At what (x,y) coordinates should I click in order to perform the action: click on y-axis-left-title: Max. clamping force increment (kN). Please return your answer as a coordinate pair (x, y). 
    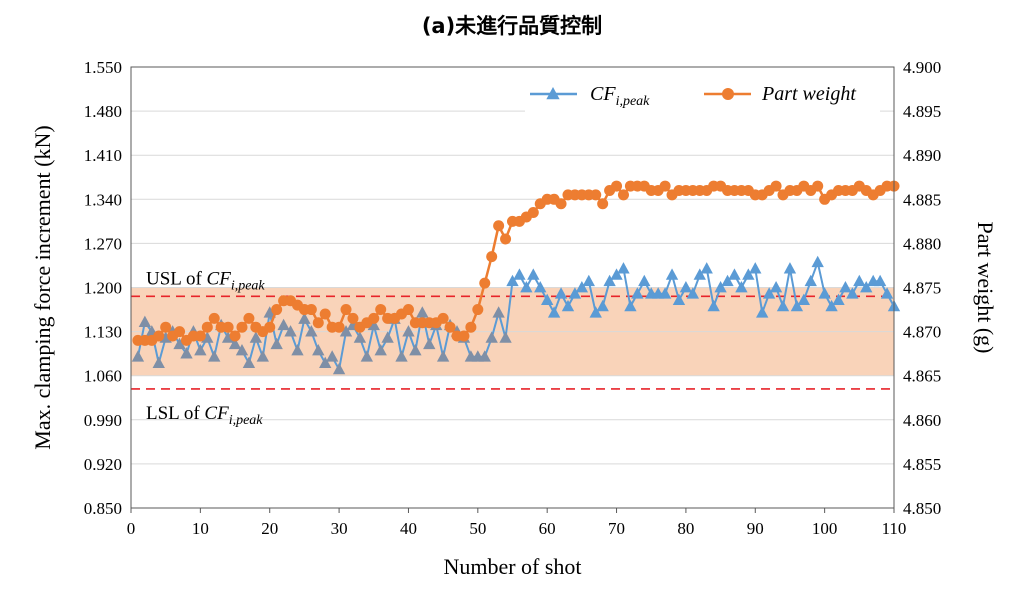
    Looking at the image, I should click on (42, 287).